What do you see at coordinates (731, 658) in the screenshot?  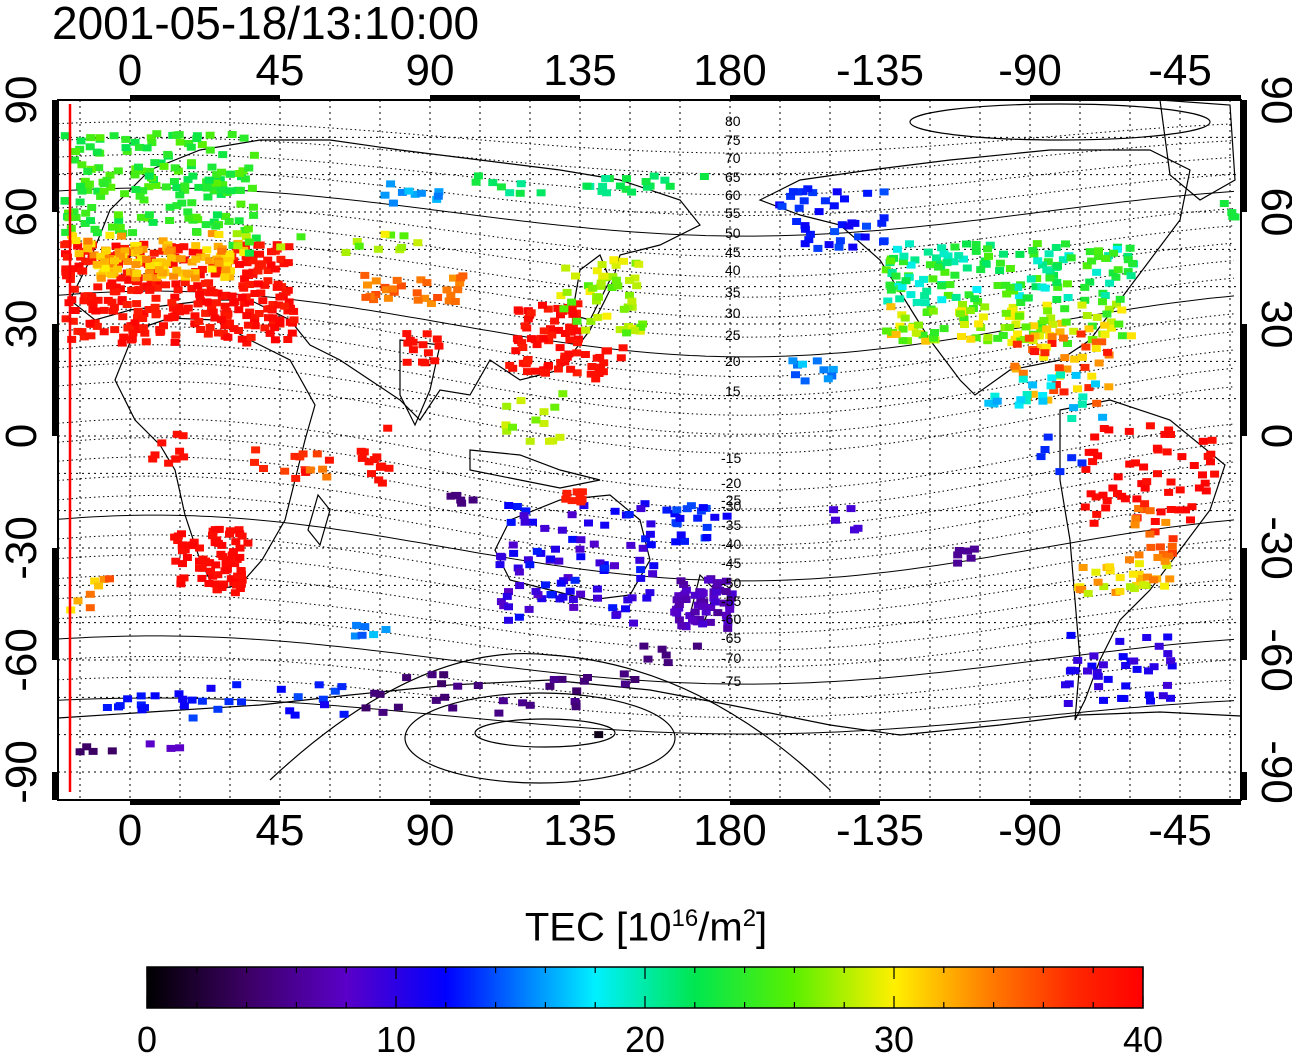 I see `contour-label: -70` at bounding box center [731, 658].